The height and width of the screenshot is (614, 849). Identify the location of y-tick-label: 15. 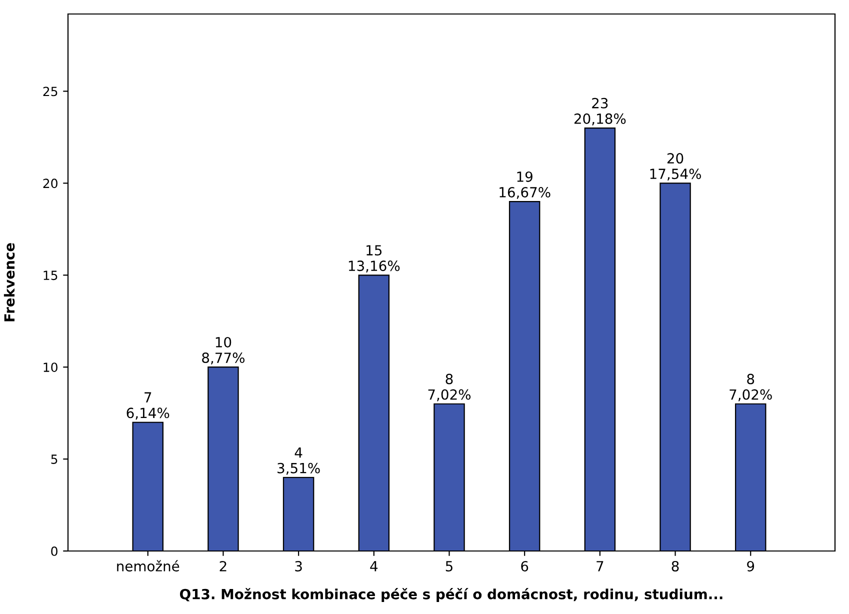
(51, 275).